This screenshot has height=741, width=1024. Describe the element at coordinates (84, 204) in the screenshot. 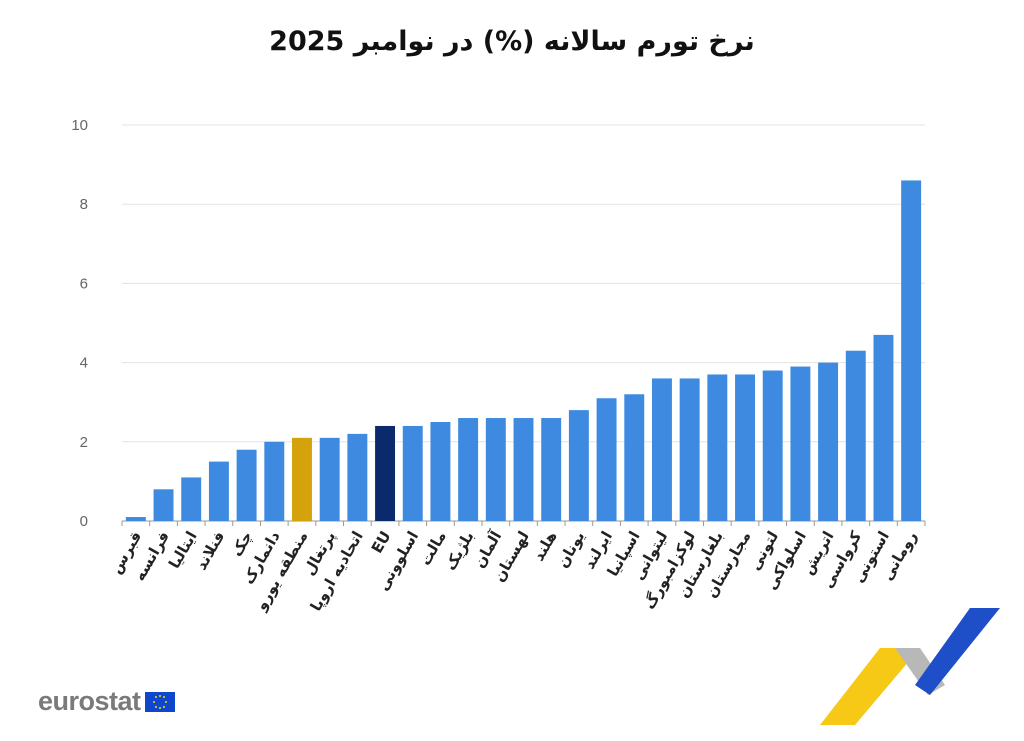

I see `y-tick-label: 8` at that location.